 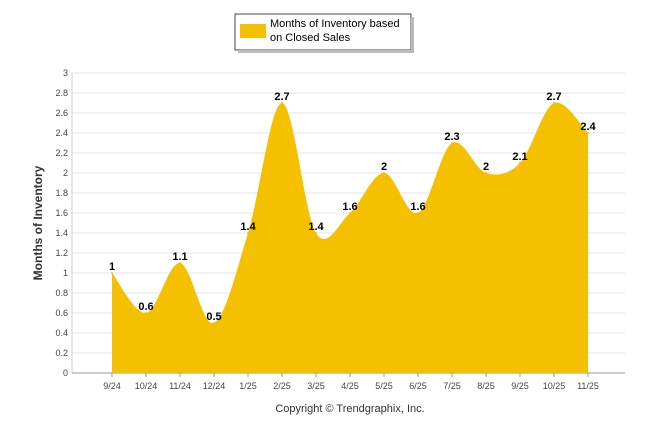 What do you see at coordinates (61, 233) in the screenshot?
I see `y-tick-label: 1.4` at bounding box center [61, 233].